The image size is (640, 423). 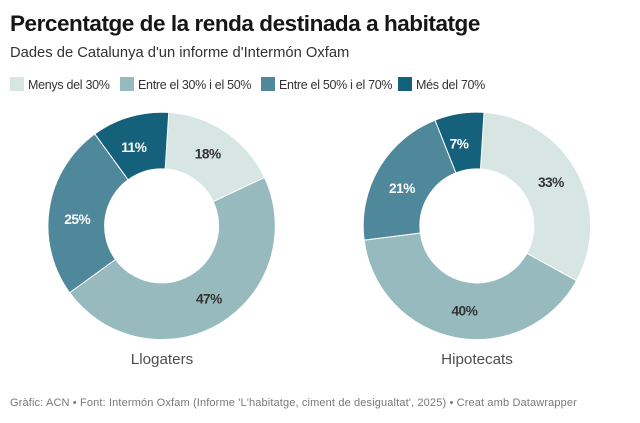 What do you see at coordinates (551, 182) in the screenshot?
I see `svg-text: 33%` at bounding box center [551, 182].